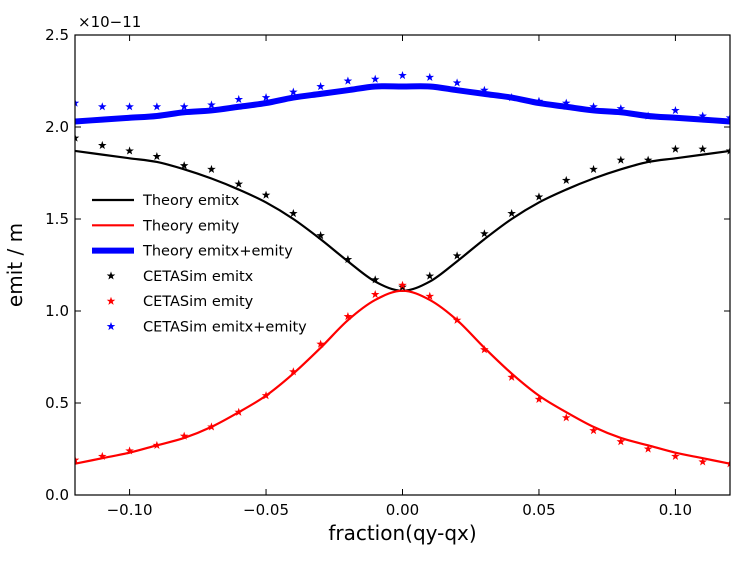  Describe the element at coordinates (57, 495) in the screenshot. I see `y-tick-label: 0.0` at that location.